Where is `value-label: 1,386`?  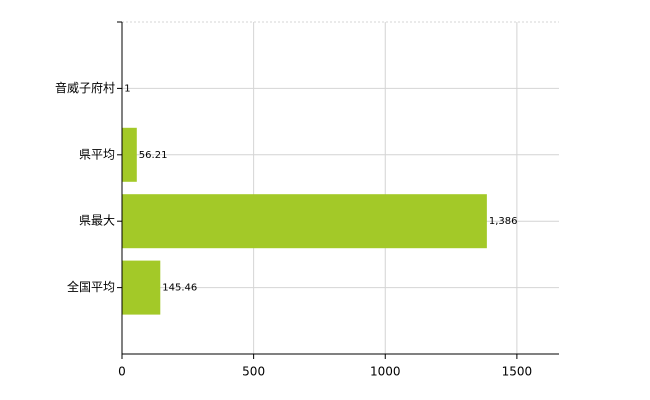 value-label: 1,386 is located at coordinates (503, 221).